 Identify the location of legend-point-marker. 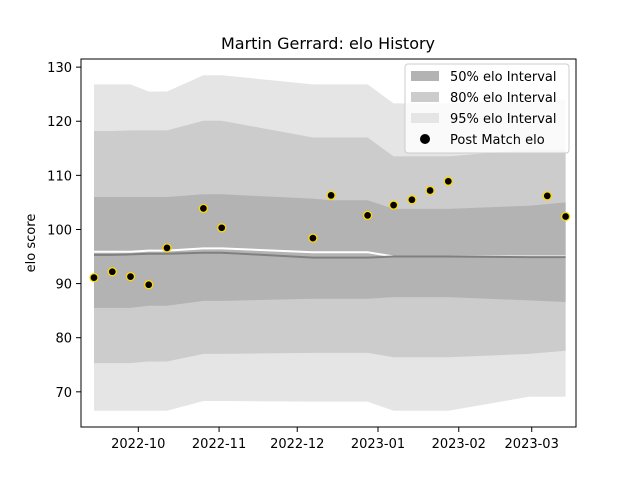
(425, 139).